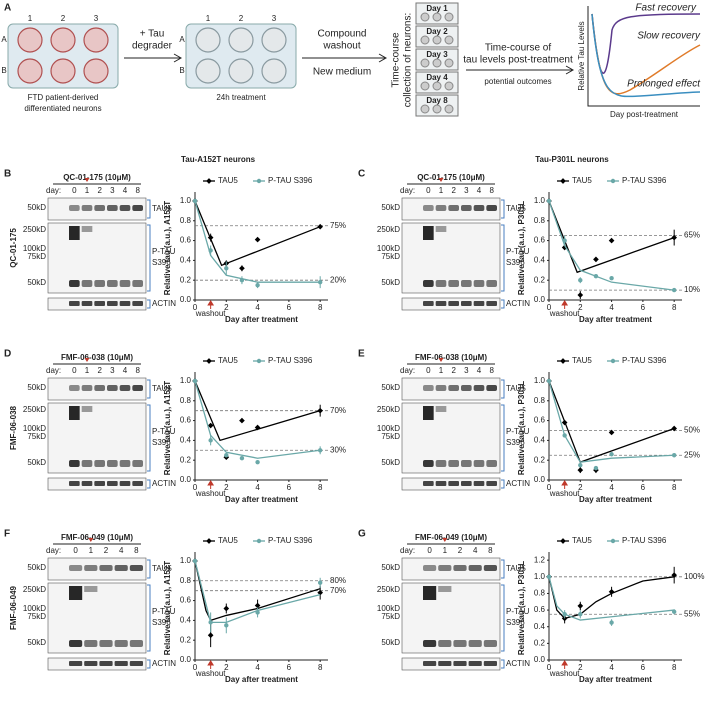  What do you see at coordinates (611, 487) in the screenshot?
I see `x-tick-label: 4` at bounding box center [611, 487].